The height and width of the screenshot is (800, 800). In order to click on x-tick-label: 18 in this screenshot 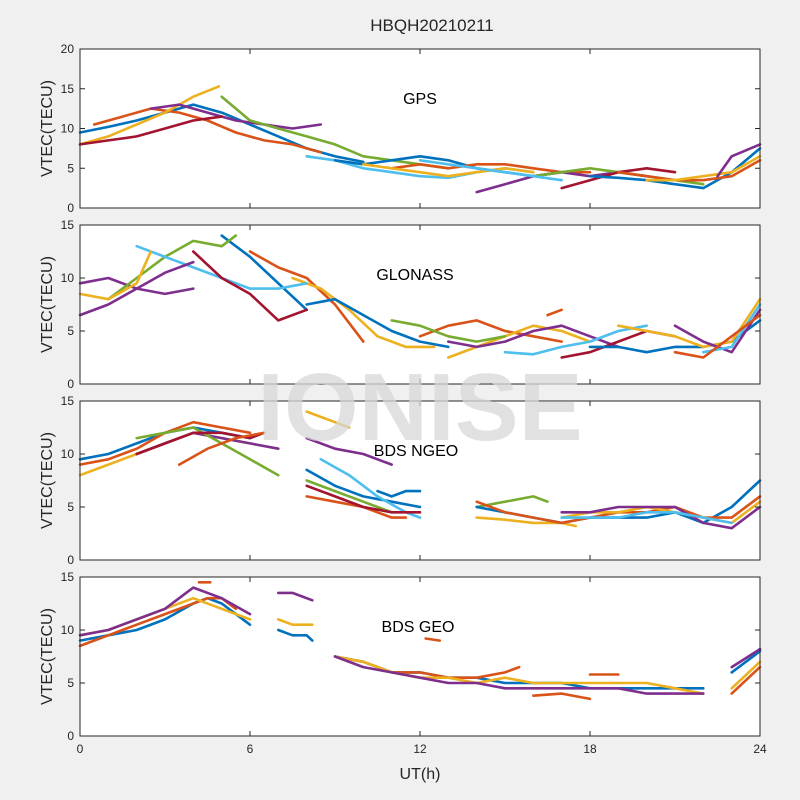, I will do `click(590, 749)`.